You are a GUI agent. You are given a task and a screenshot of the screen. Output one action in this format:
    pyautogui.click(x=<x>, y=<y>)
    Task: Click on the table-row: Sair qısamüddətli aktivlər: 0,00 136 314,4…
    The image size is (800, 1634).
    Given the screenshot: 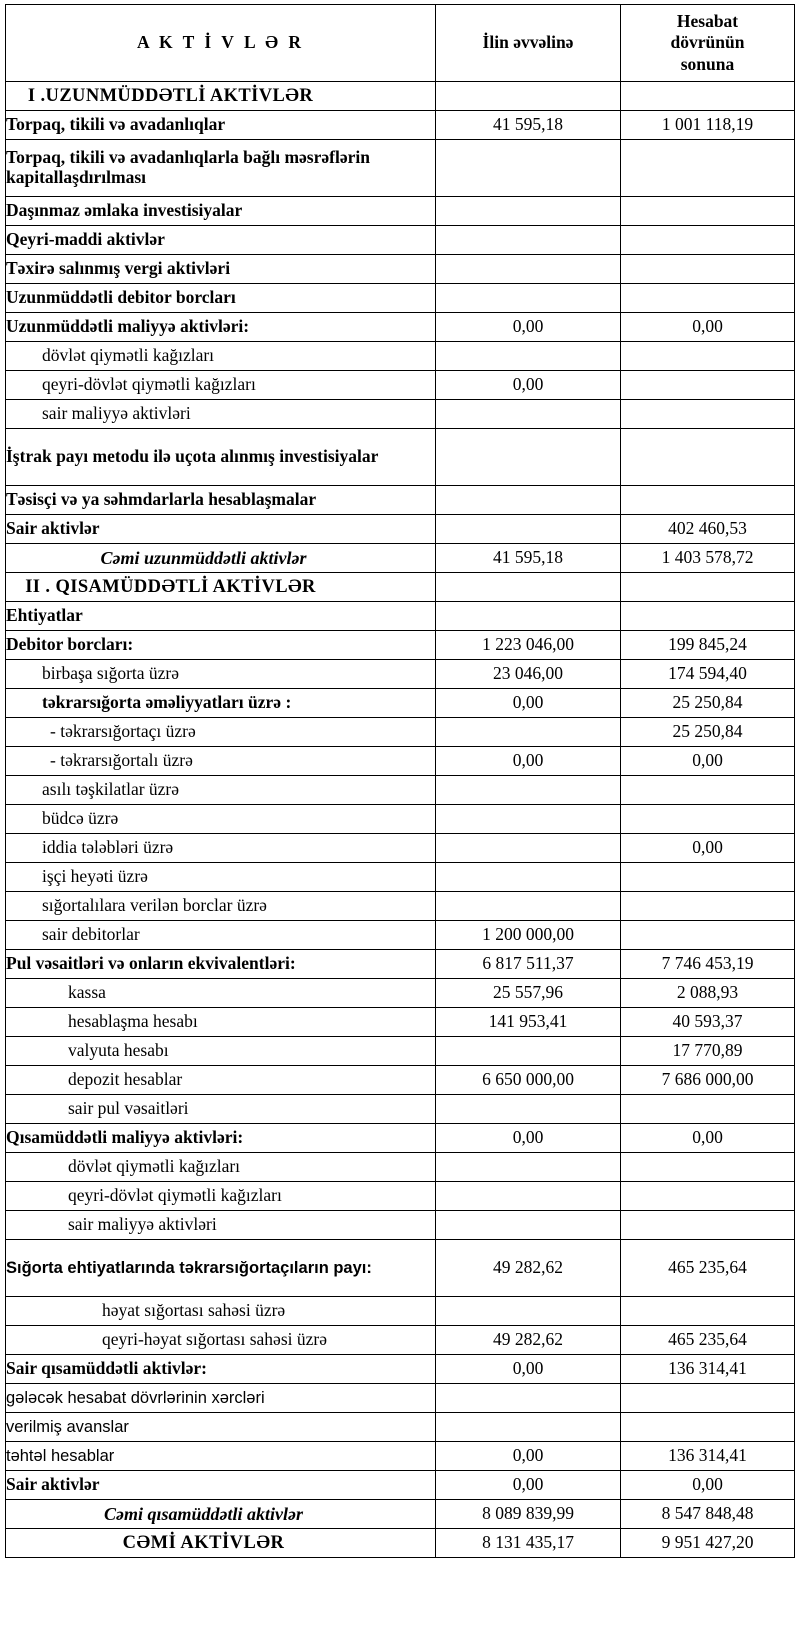 What is the action you would take?
    pyautogui.click(x=400, y=1369)
    